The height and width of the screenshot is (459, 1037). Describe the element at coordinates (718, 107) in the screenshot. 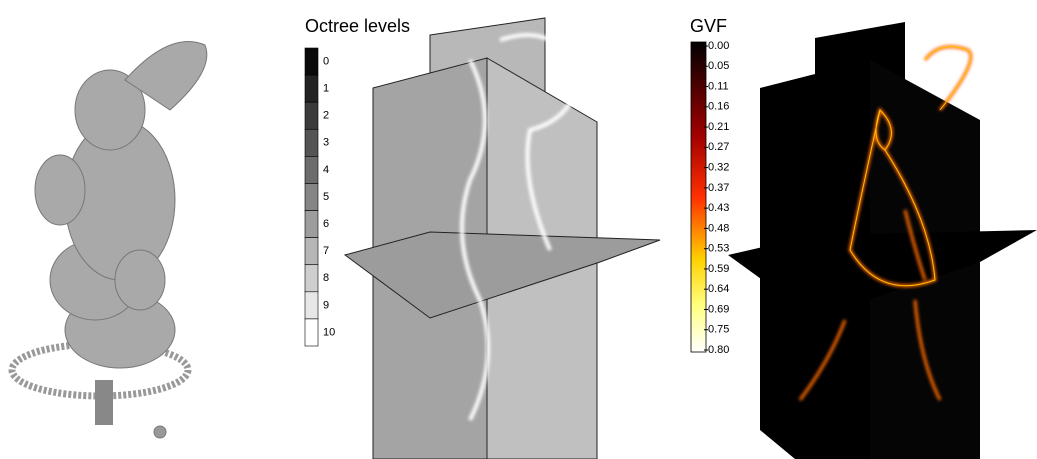

I see `gvf-tick-label: 0.16` at that location.